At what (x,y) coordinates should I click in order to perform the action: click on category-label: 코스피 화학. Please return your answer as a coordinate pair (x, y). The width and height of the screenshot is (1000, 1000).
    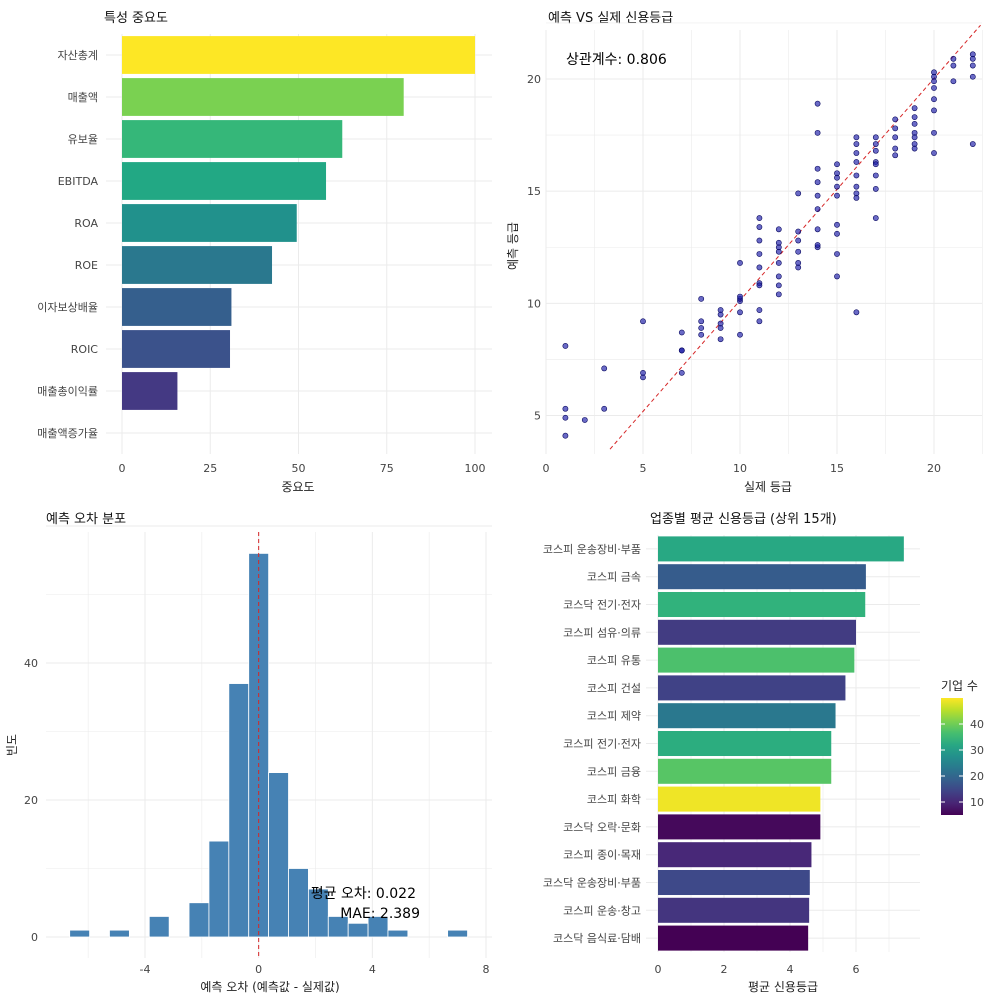
    Looking at the image, I should click on (614, 799).